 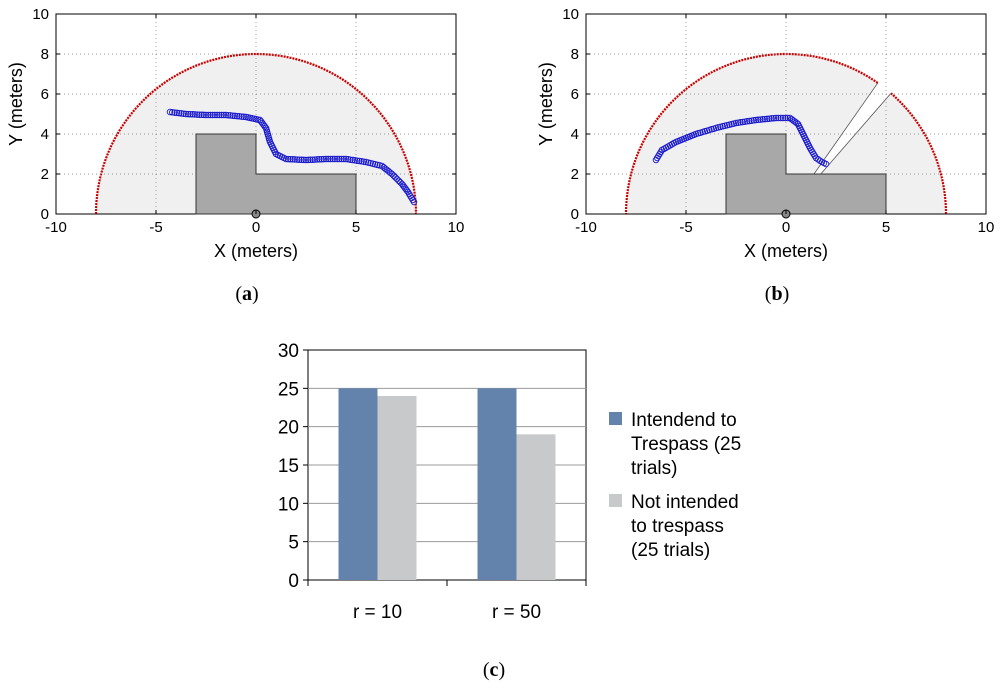 I want to click on plot-a-area, so click(x=256, y=116).